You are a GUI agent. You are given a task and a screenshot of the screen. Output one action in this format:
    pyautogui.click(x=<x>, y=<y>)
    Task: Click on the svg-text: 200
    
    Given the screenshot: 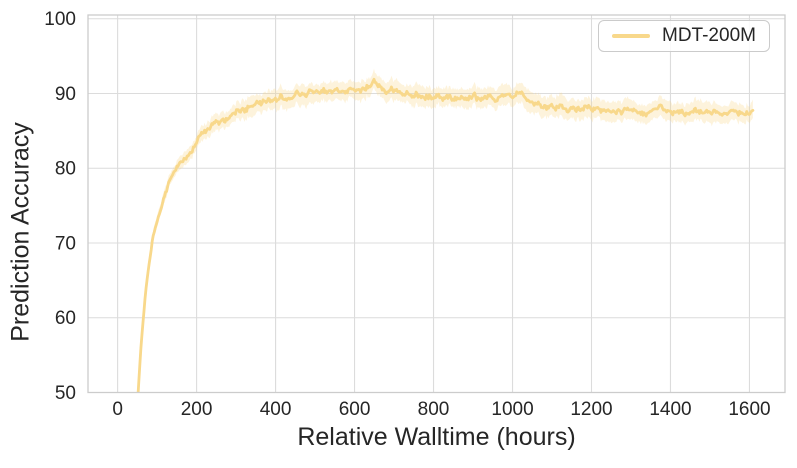 What is the action you would take?
    pyautogui.click(x=197, y=409)
    